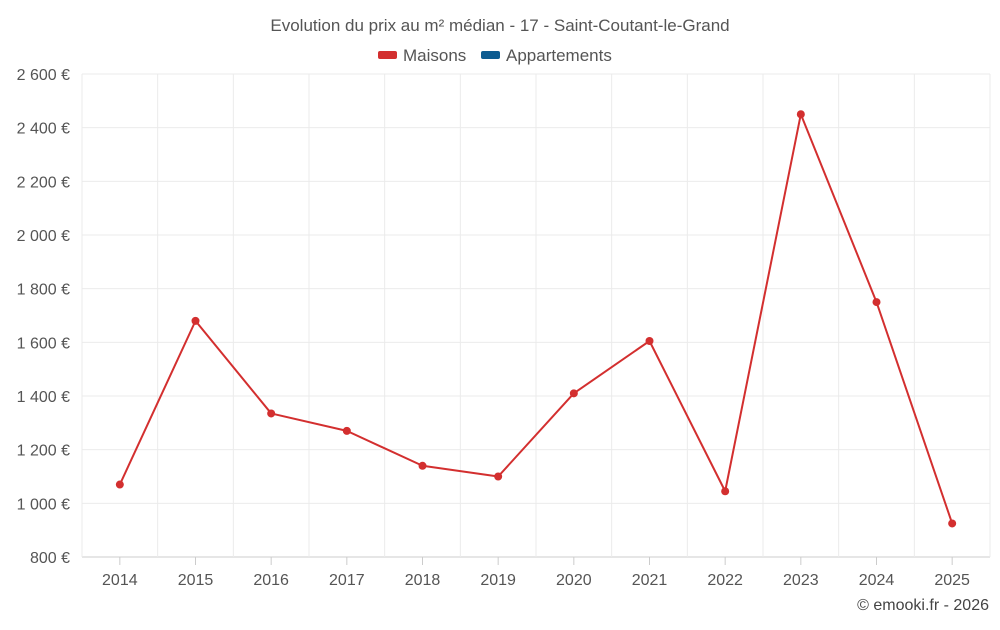 This screenshot has height=630, width=1000. What do you see at coordinates (434, 55) in the screenshot?
I see `legend-label-maisons: Maisons` at bounding box center [434, 55].